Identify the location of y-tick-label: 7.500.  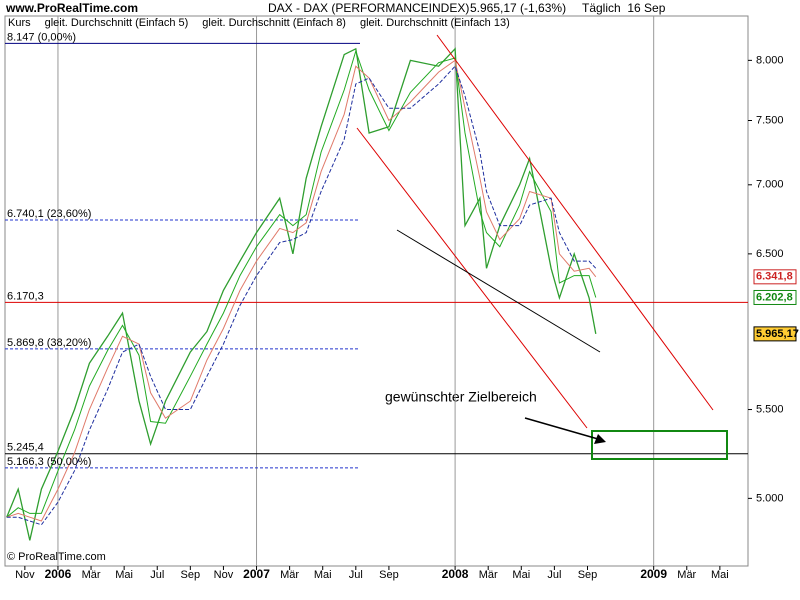
(770, 120).